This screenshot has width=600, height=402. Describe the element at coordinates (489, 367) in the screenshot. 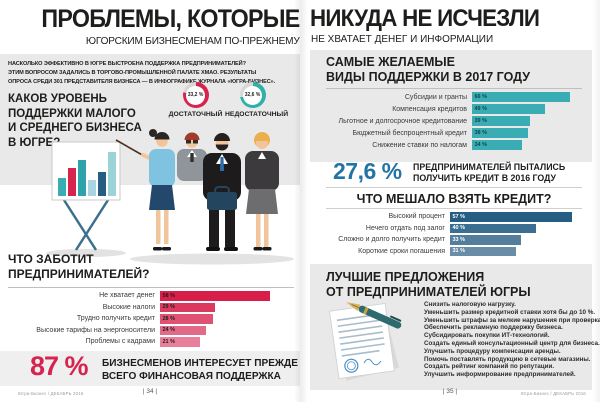

I see `suggestion-item: Создать рейтинг компаний по репутации.` at that location.